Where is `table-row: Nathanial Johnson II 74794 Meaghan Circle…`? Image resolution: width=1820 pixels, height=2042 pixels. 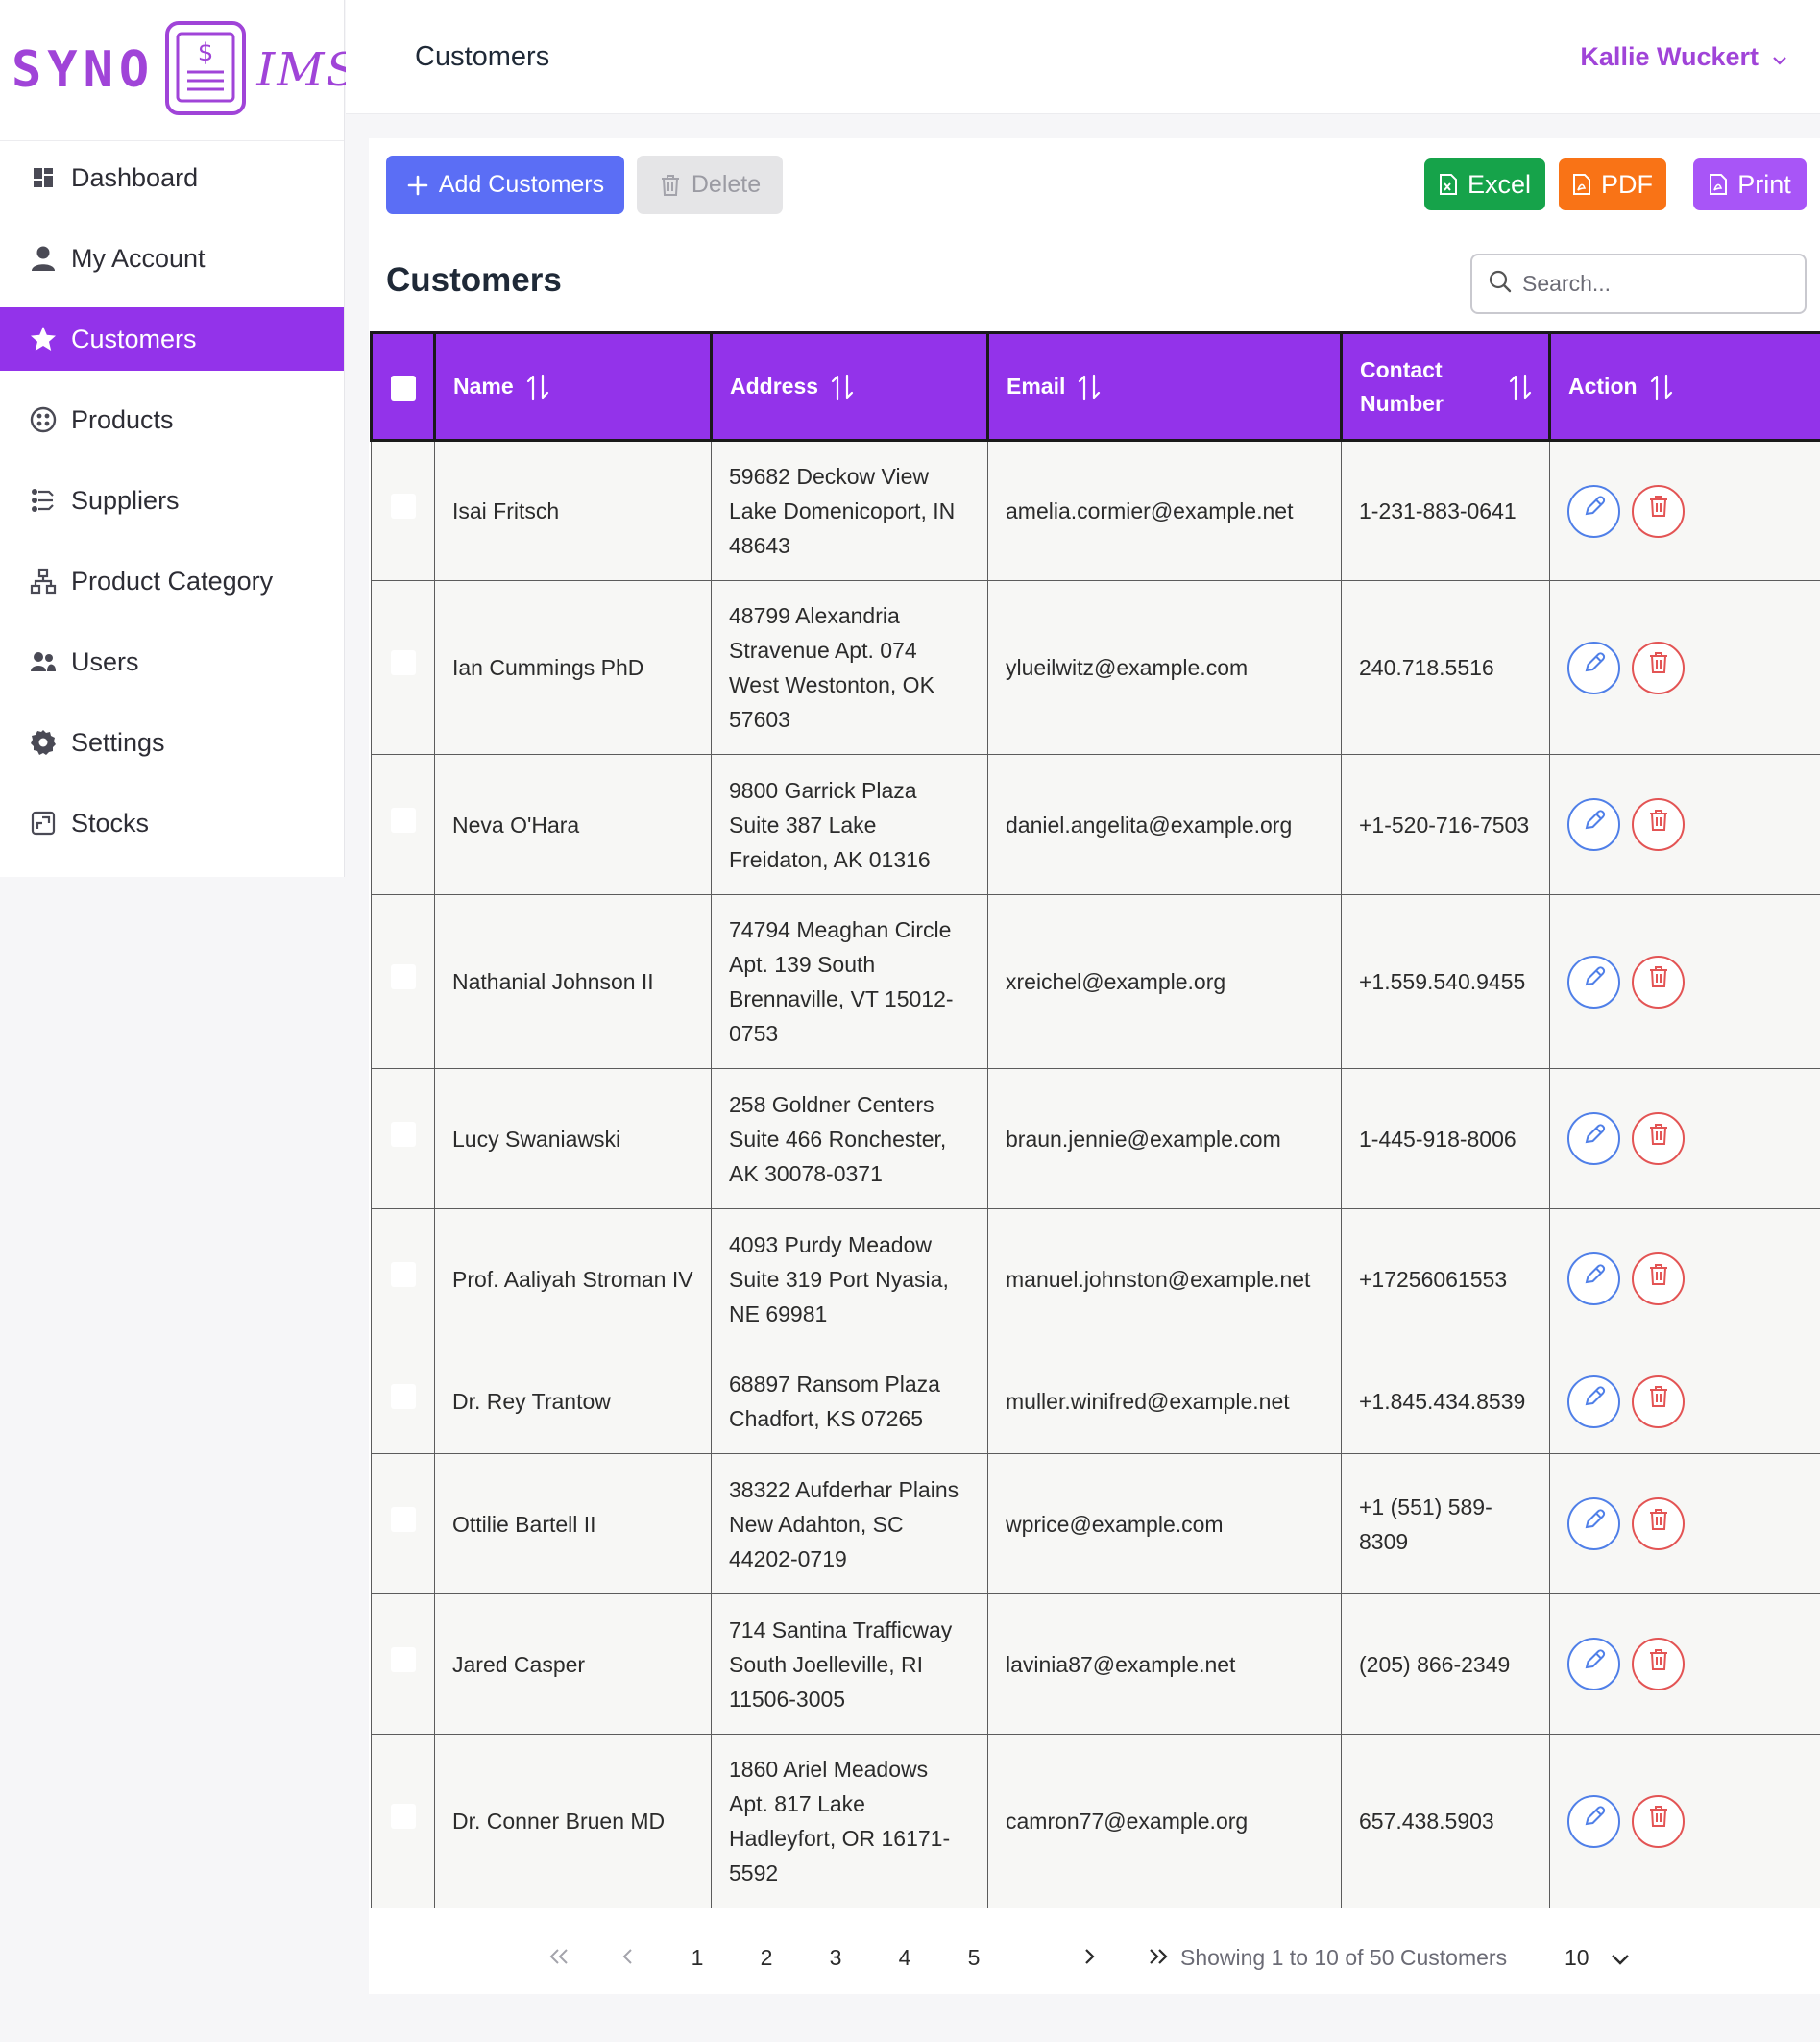
table-row: Nathanial Johnson II 74794 Meaghan Circle… is located at coordinates (1096, 981).